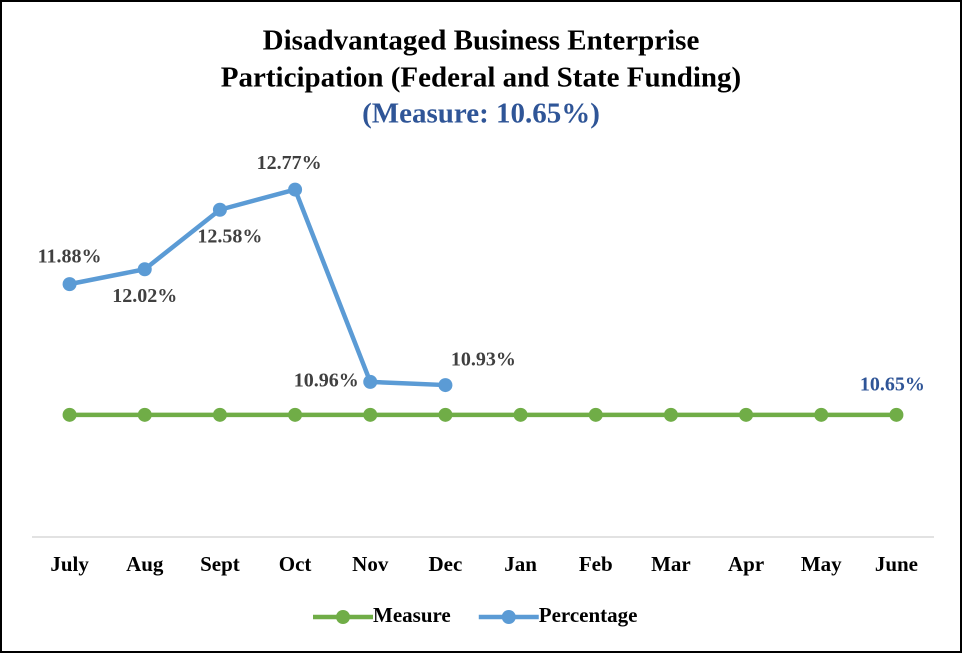  What do you see at coordinates (289, 163) in the screenshot?
I see `data-label: 12.77%` at bounding box center [289, 163].